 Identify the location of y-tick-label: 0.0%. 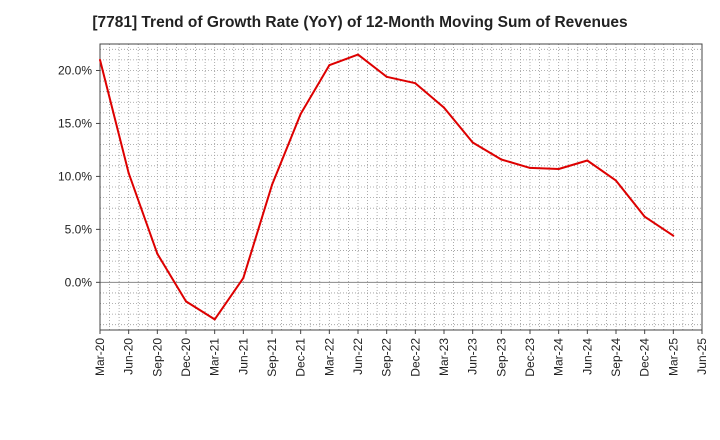
(79, 282).